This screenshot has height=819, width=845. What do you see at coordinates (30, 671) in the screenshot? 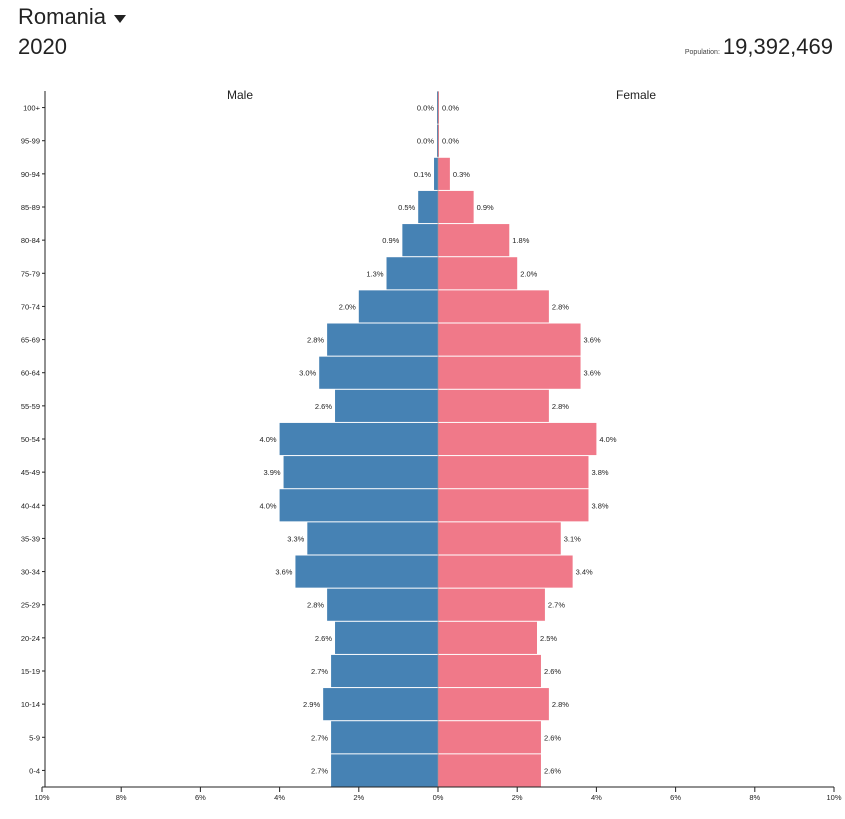
I see `age-group-label: 15-19` at bounding box center [30, 671].